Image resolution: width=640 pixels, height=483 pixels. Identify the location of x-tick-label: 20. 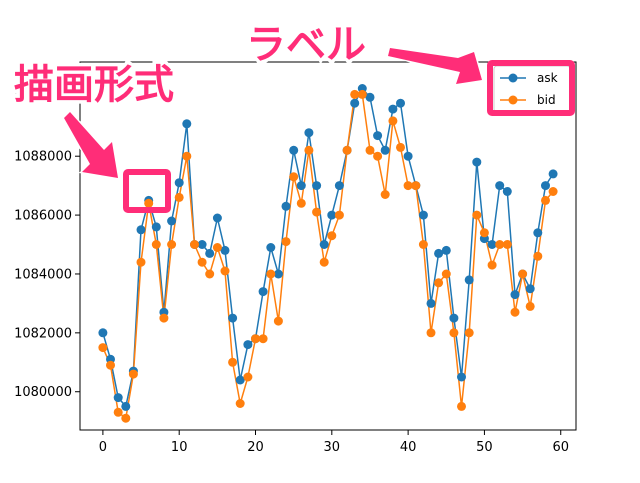
(255, 447).